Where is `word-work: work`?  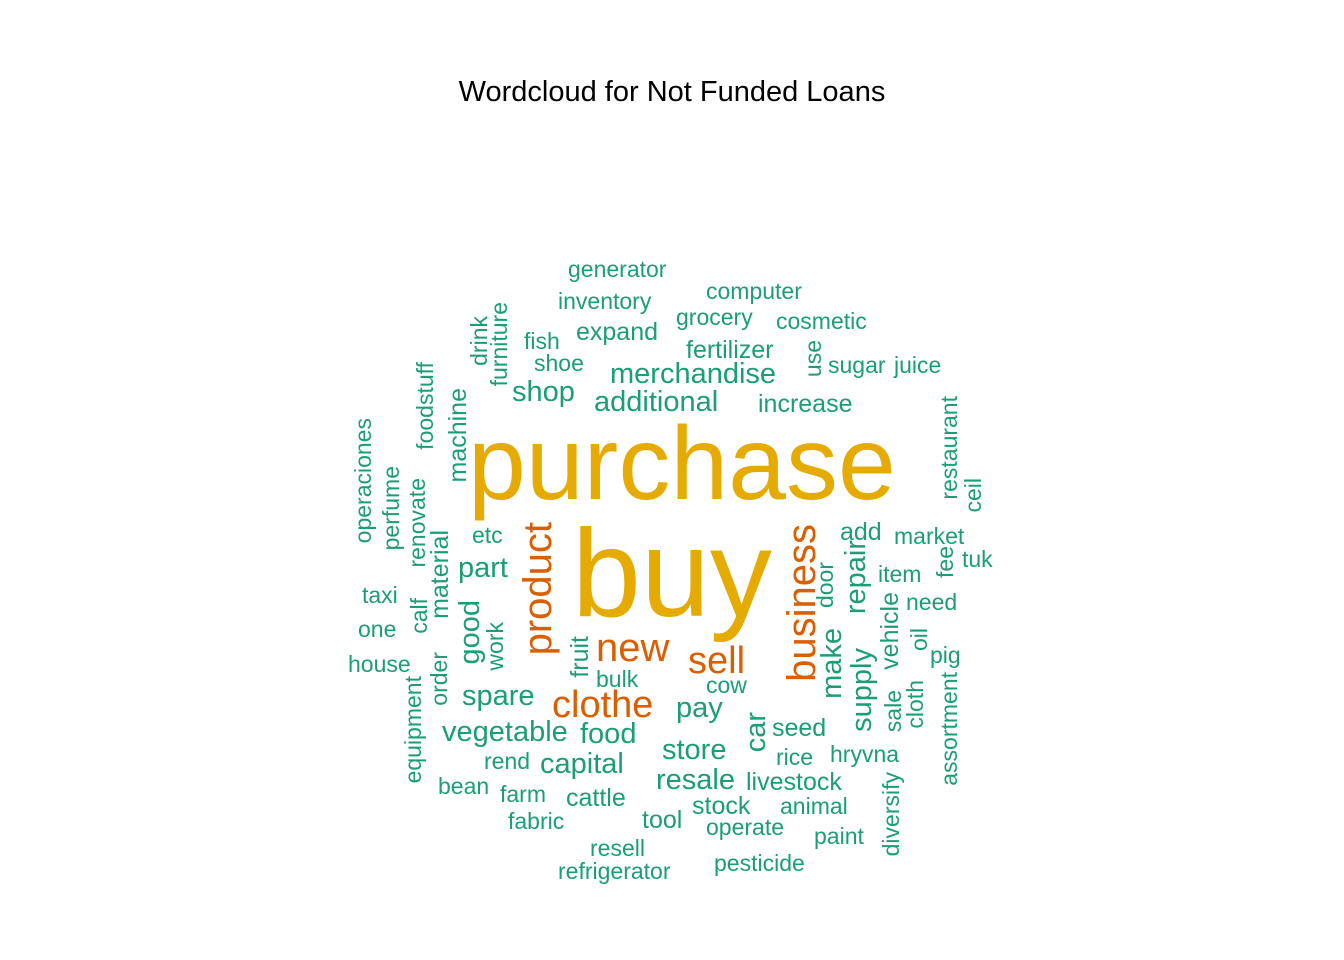
word-work: work is located at coordinates (495, 646).